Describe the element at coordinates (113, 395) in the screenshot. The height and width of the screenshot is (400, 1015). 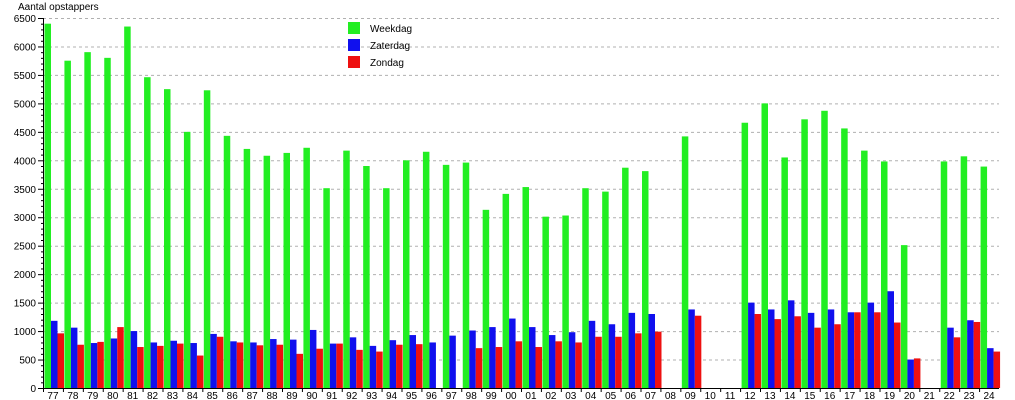
I see `x-tick-label: 80` at that location.